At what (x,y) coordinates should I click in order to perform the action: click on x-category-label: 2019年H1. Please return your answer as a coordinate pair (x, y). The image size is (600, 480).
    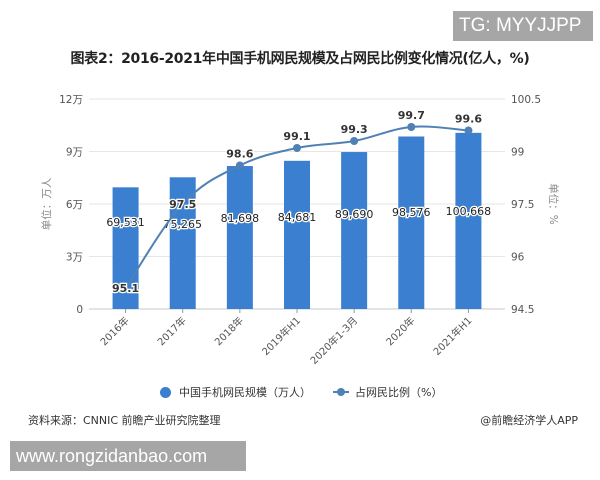
    Looking at the image, I should click on (281, 336).